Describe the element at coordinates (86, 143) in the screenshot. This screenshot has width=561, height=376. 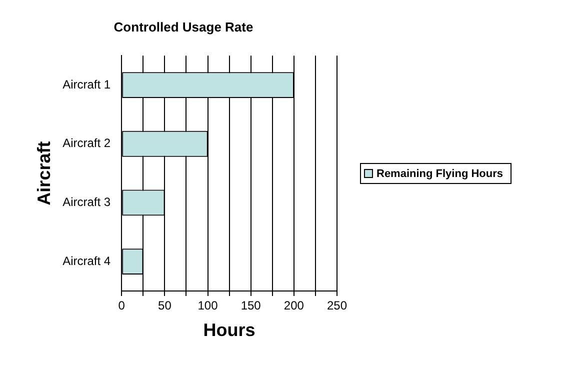
I see `y-tick-label: Aircraft 2` at that location.